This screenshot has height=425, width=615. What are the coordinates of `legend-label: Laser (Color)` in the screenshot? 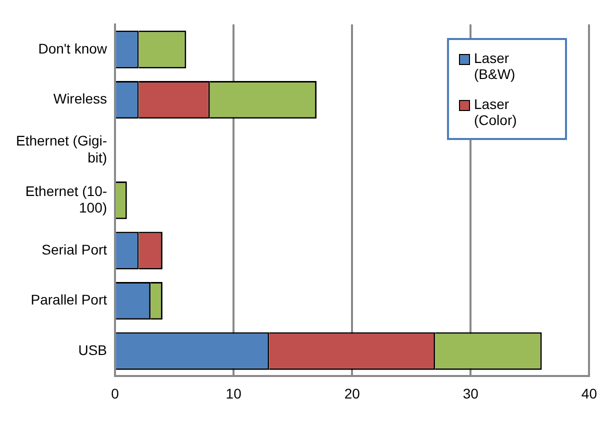 It's located at (496, 112).